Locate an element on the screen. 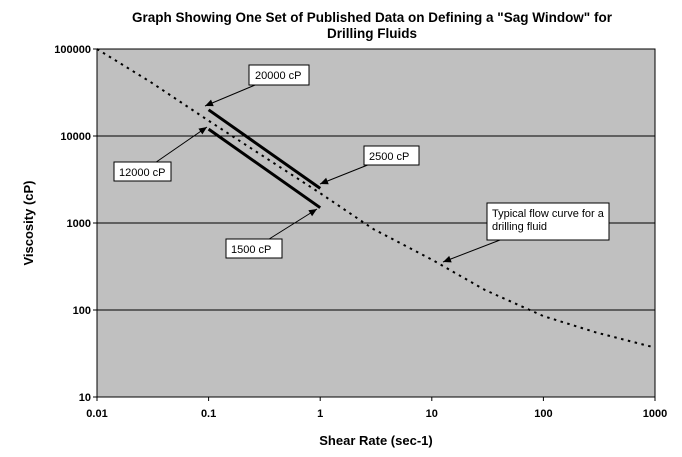 Image resolution: width=682 pixels, height=457 pixels. x-tick-label: 0.1 is located at coordinates (208, 414).